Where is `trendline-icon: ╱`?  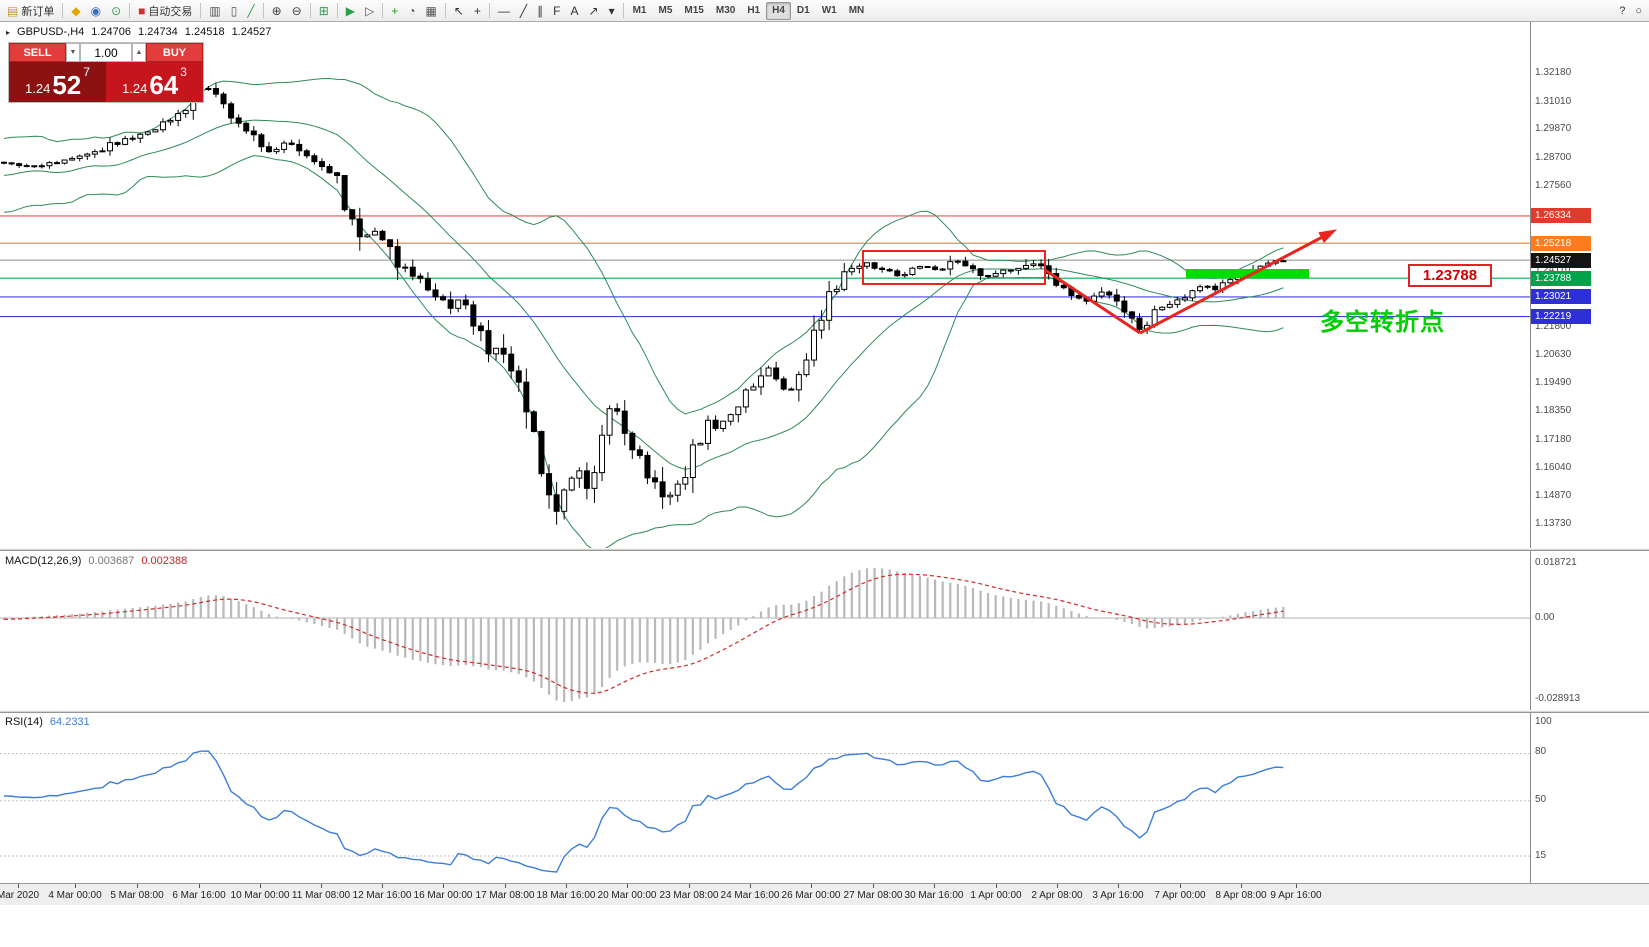 trendline-icon: ╱ is located at coordinates (523, 11).